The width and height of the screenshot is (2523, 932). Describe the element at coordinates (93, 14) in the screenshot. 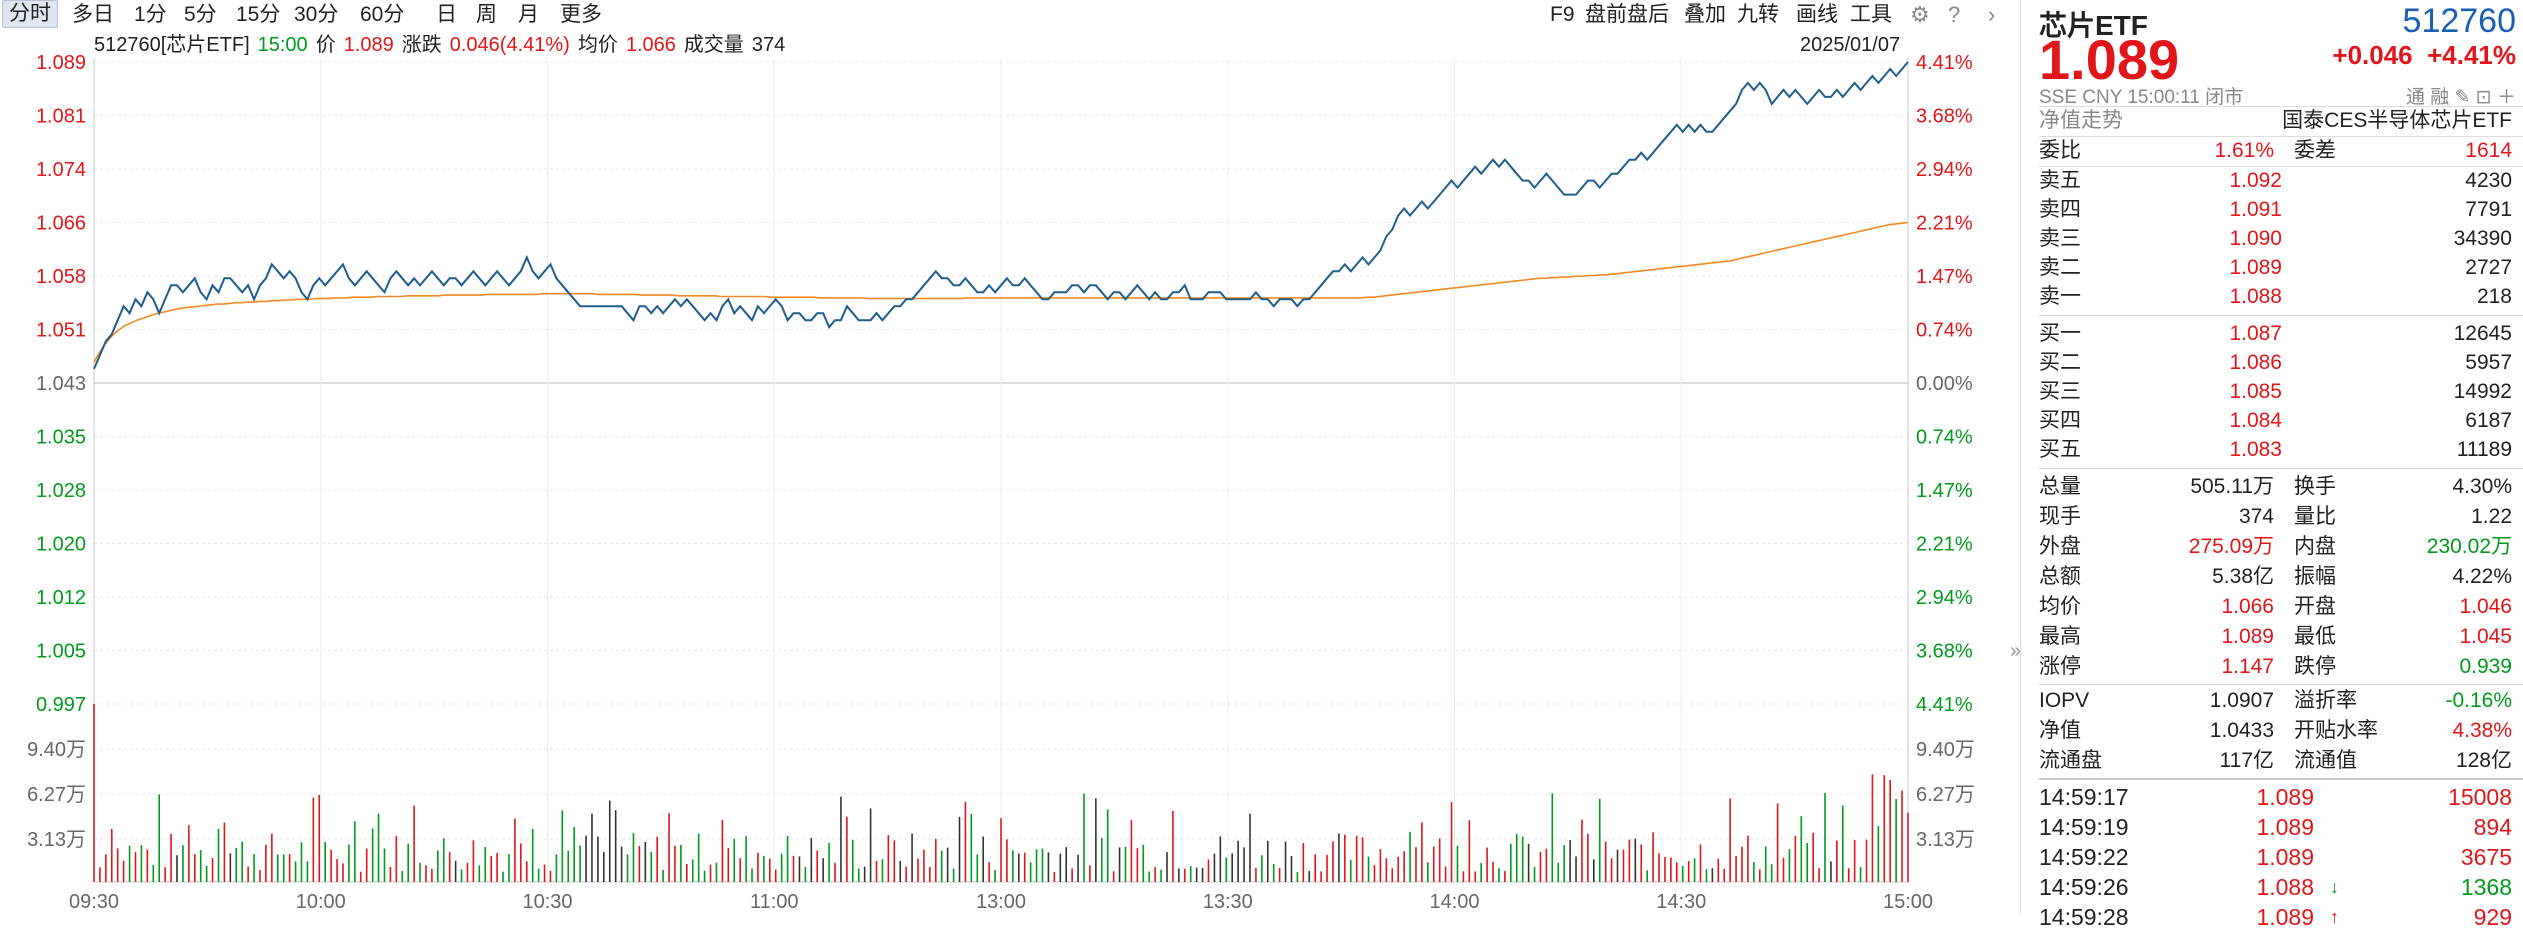

I see `period-tab-1: 多日` at that location.